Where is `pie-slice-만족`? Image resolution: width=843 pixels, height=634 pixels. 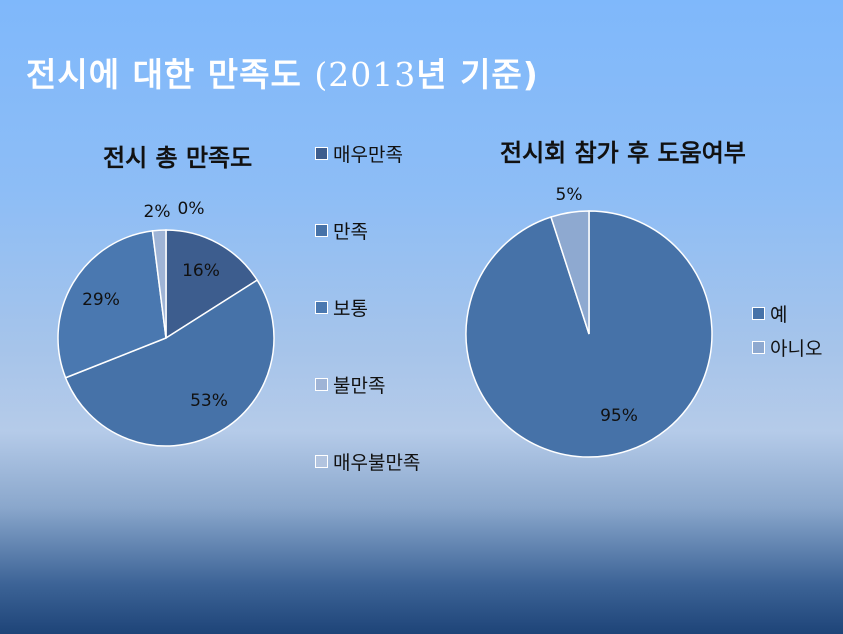 pie-slice-만족 is located at coordinates (169, 363).